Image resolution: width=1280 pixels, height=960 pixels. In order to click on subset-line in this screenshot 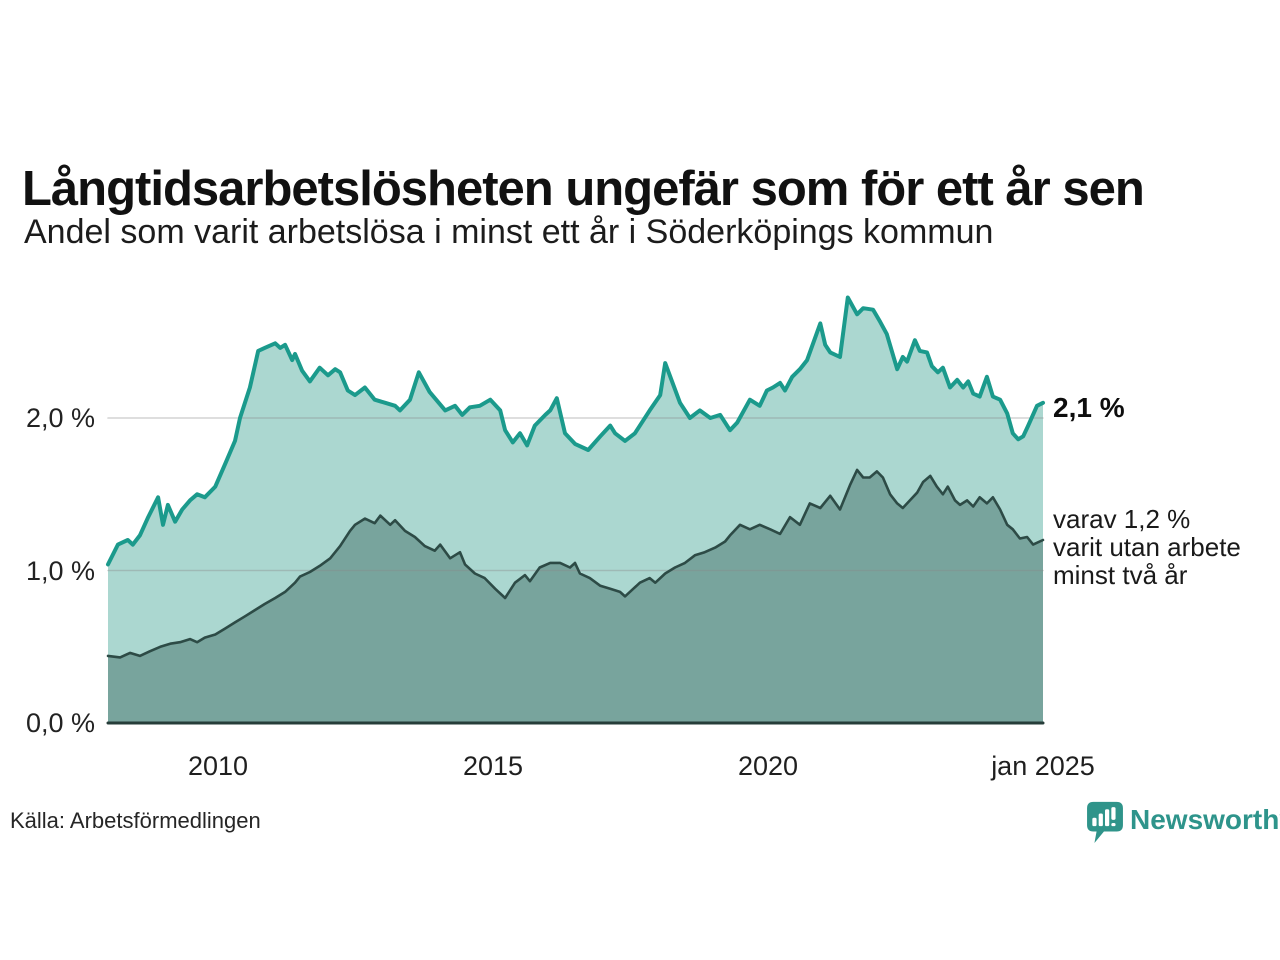, I will do `click(575, 563)`.